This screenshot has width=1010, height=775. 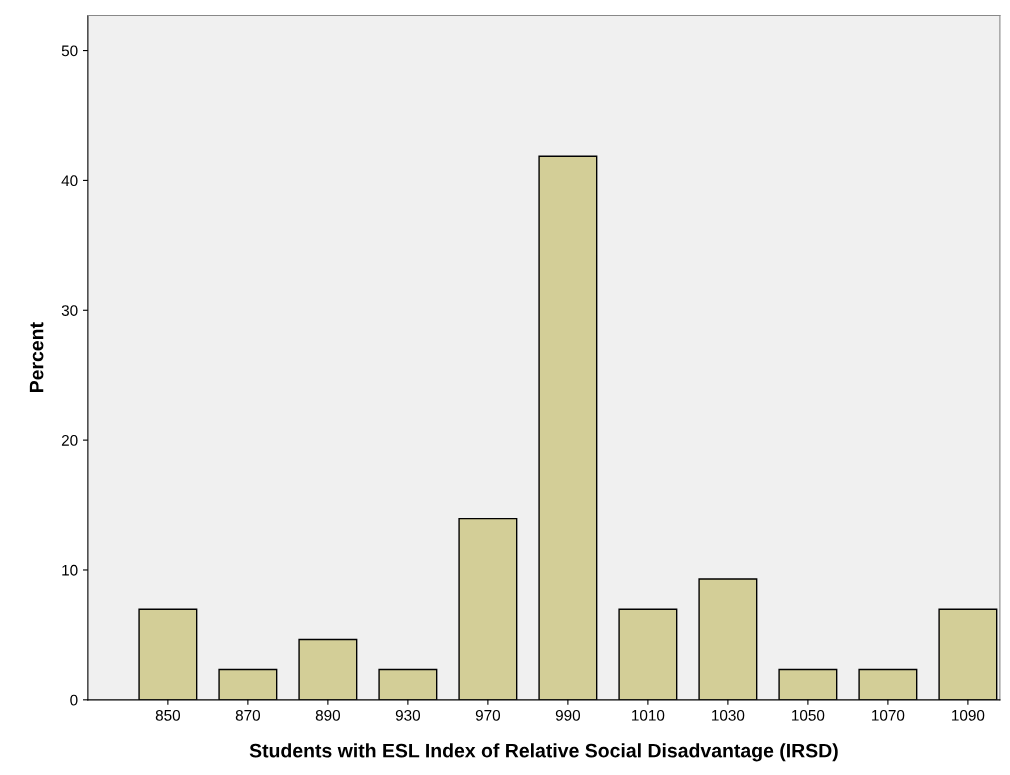 I want to click on y-tick-label: 0, so click(x=74, y=700).